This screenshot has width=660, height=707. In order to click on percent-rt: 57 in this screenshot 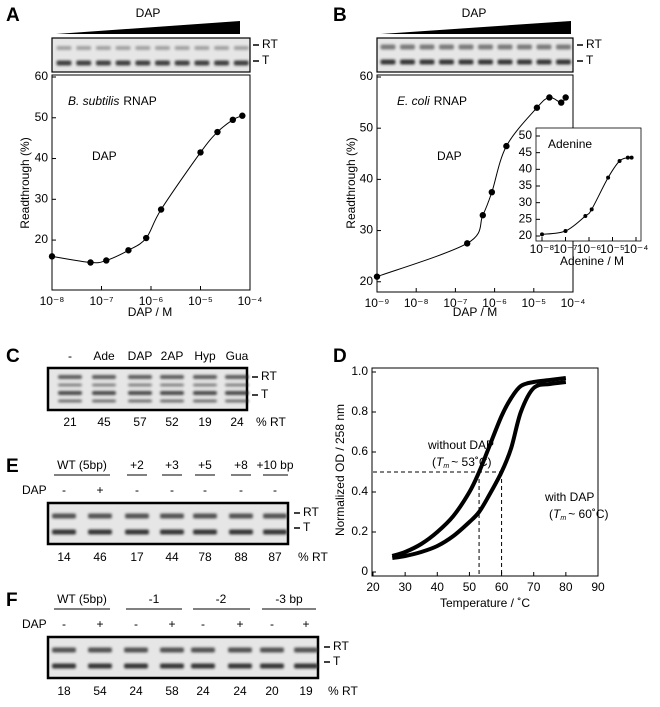, I will do `click(140, 422)`.